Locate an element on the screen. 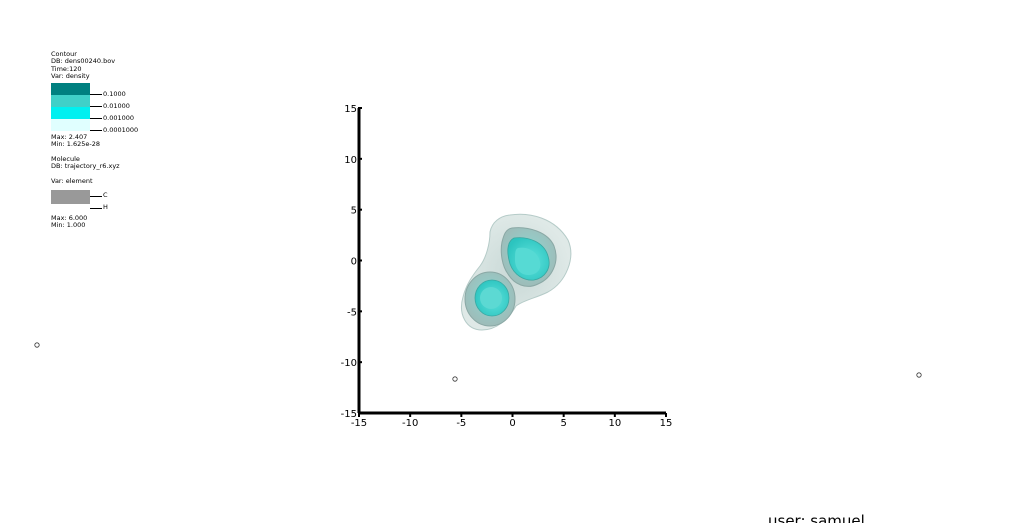 The height and width of the screenshot is (523, 1024). y-tick-label: 15 is located at coordinates (350, 109).